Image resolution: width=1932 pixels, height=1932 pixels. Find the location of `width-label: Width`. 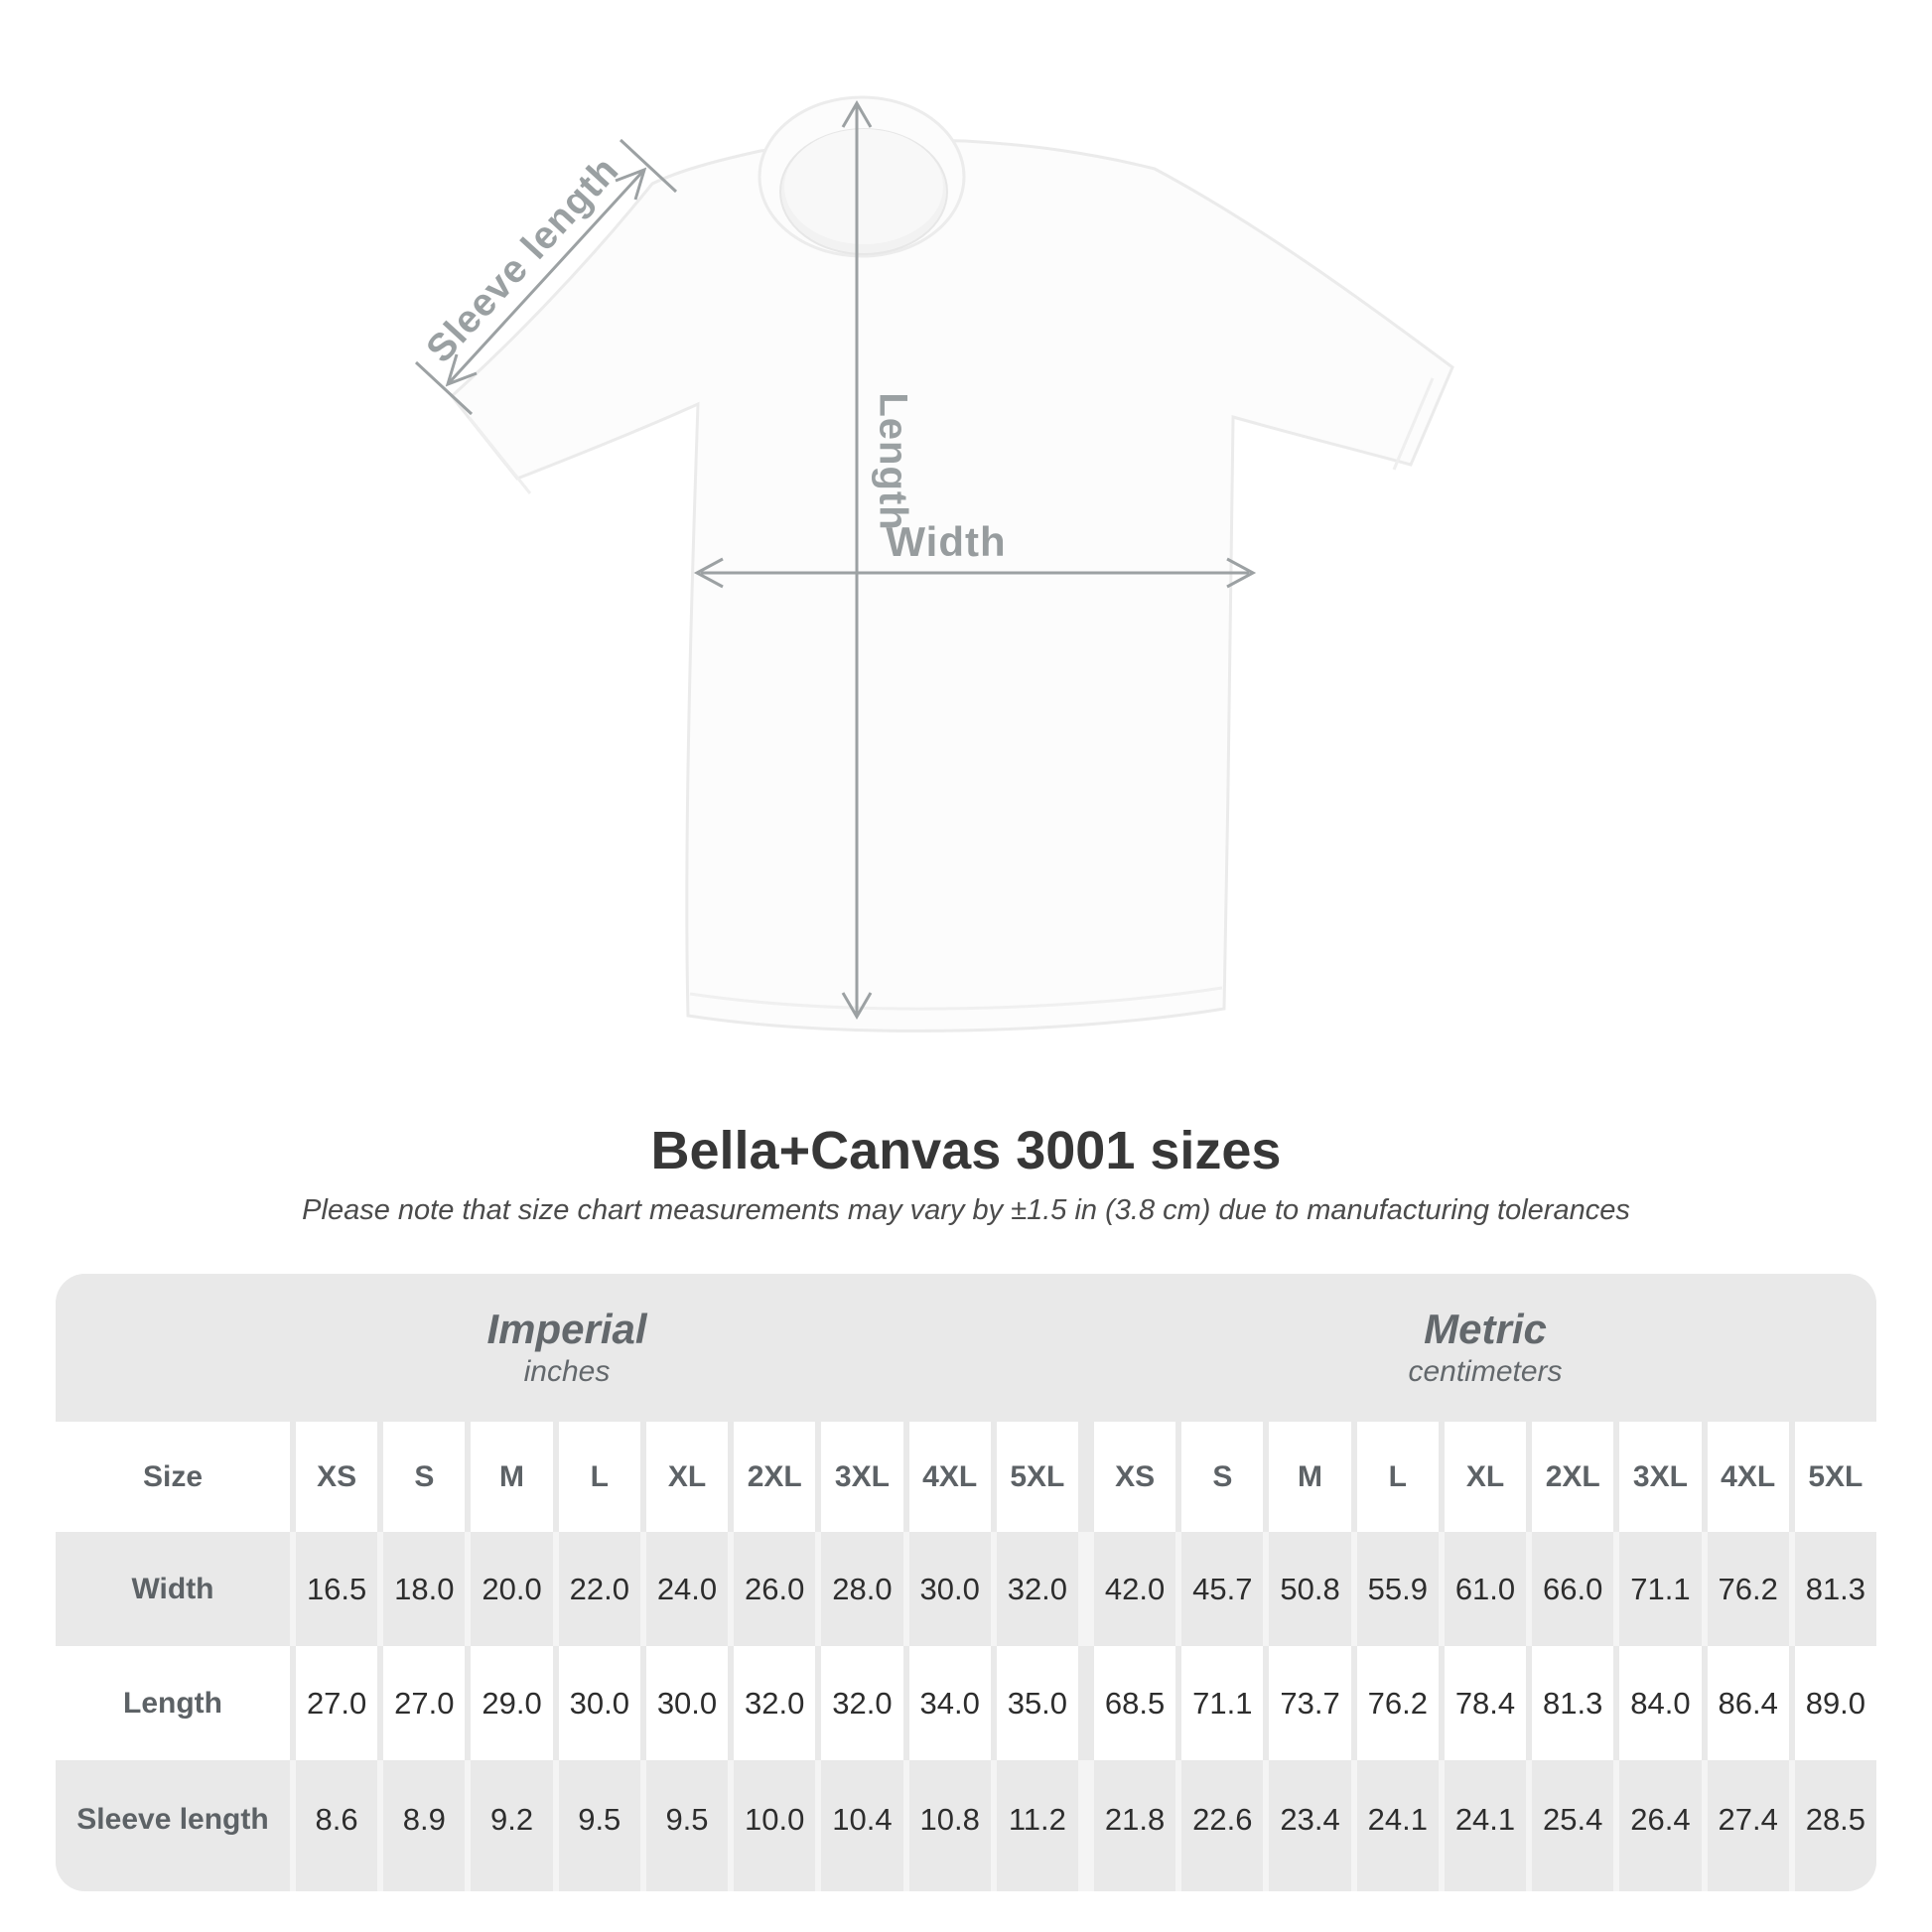

width-label: Width is located at coordinates (947, 541).